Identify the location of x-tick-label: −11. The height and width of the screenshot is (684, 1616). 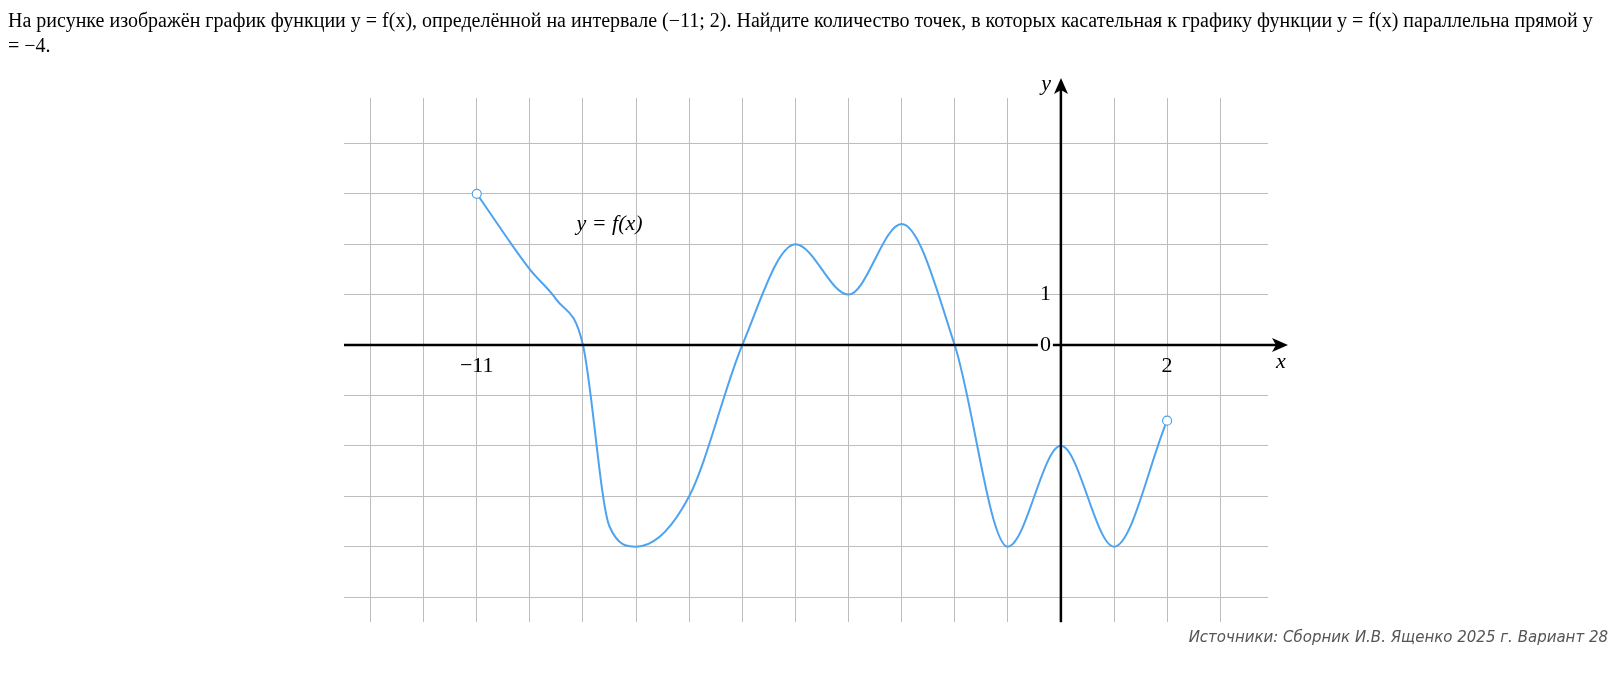
(476, 364).